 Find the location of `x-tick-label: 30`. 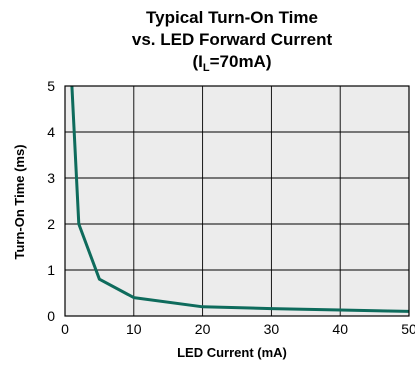

x-tick-label: 30 is located at coordinates (272, 329).